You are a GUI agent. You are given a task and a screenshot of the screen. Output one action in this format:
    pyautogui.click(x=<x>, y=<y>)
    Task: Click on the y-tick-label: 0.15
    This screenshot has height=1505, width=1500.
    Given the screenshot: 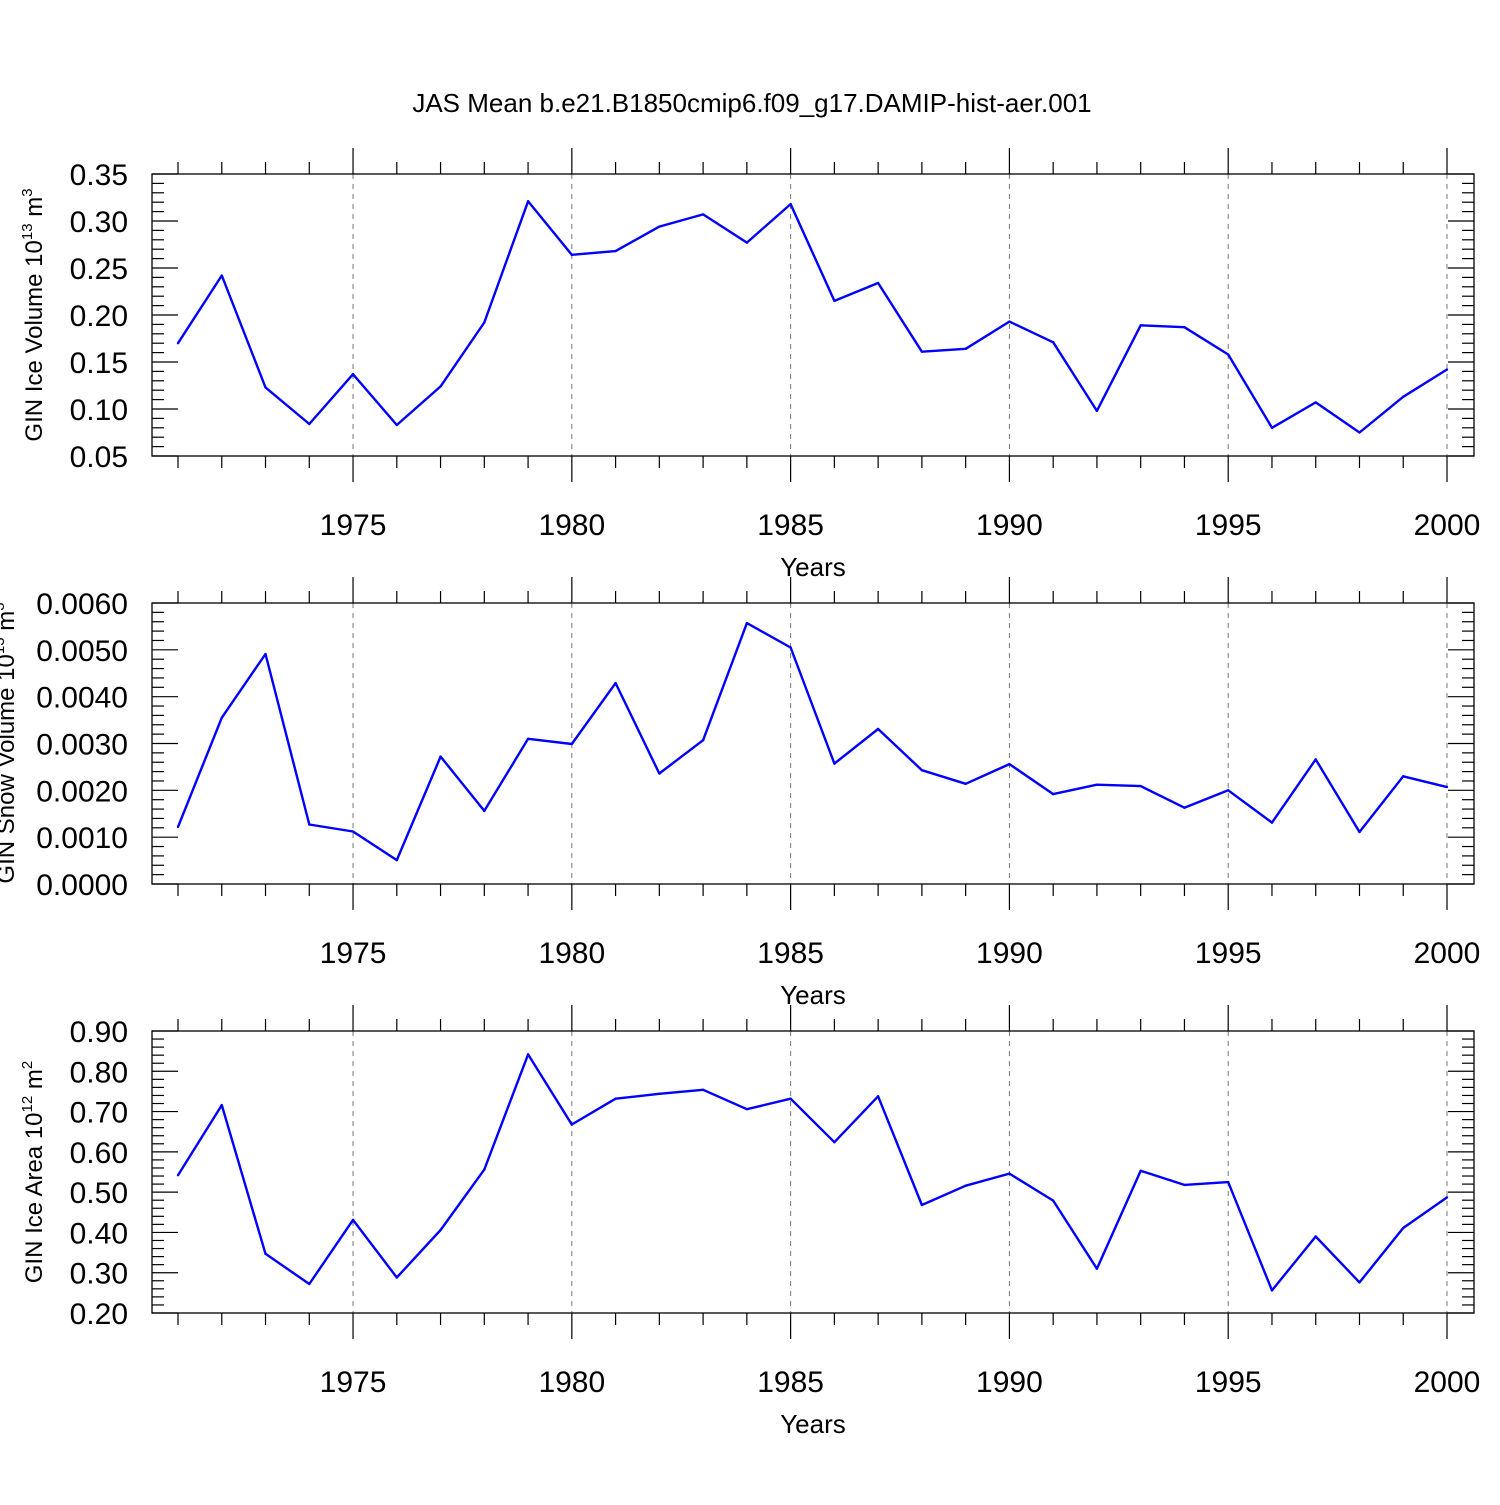 What is the action you would take?
    pyautogui.click(x=99, y=363)
    